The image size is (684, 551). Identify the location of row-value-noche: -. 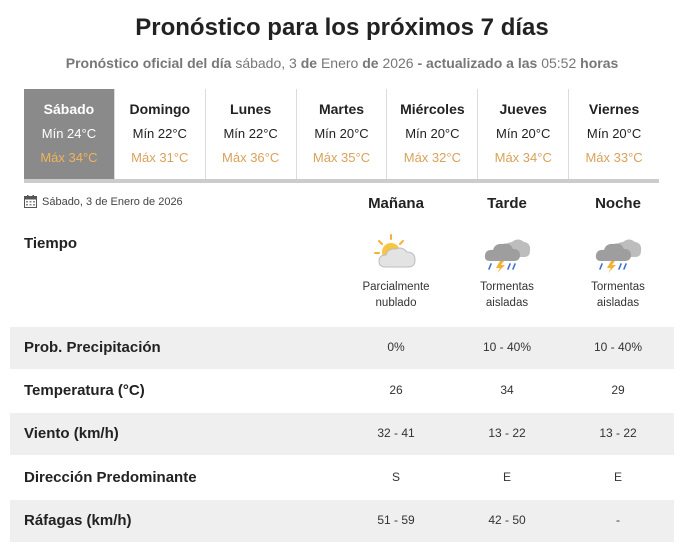
(618, 520).